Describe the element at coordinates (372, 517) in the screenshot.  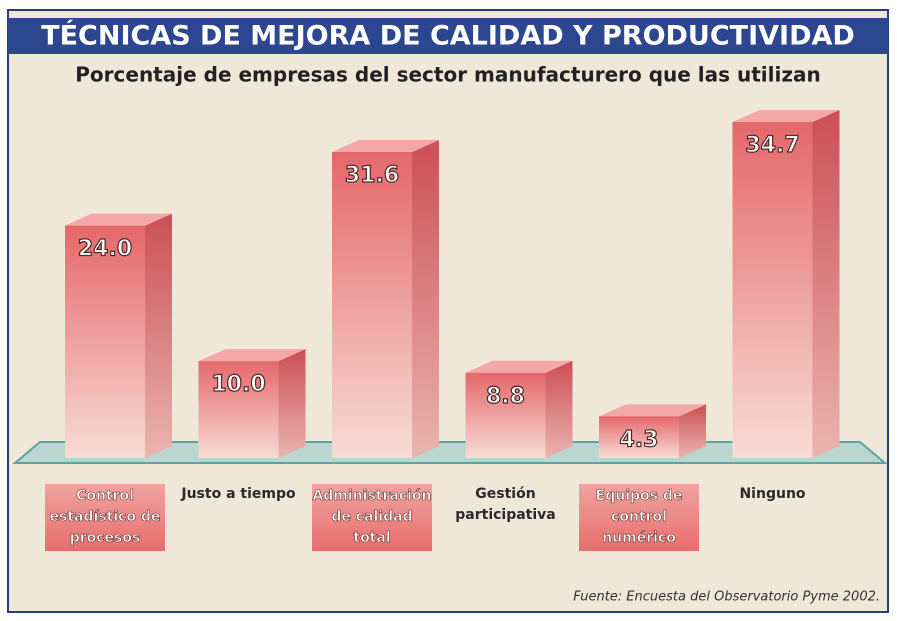
I see `x-tick-label: Administración de calidad total` at that location.